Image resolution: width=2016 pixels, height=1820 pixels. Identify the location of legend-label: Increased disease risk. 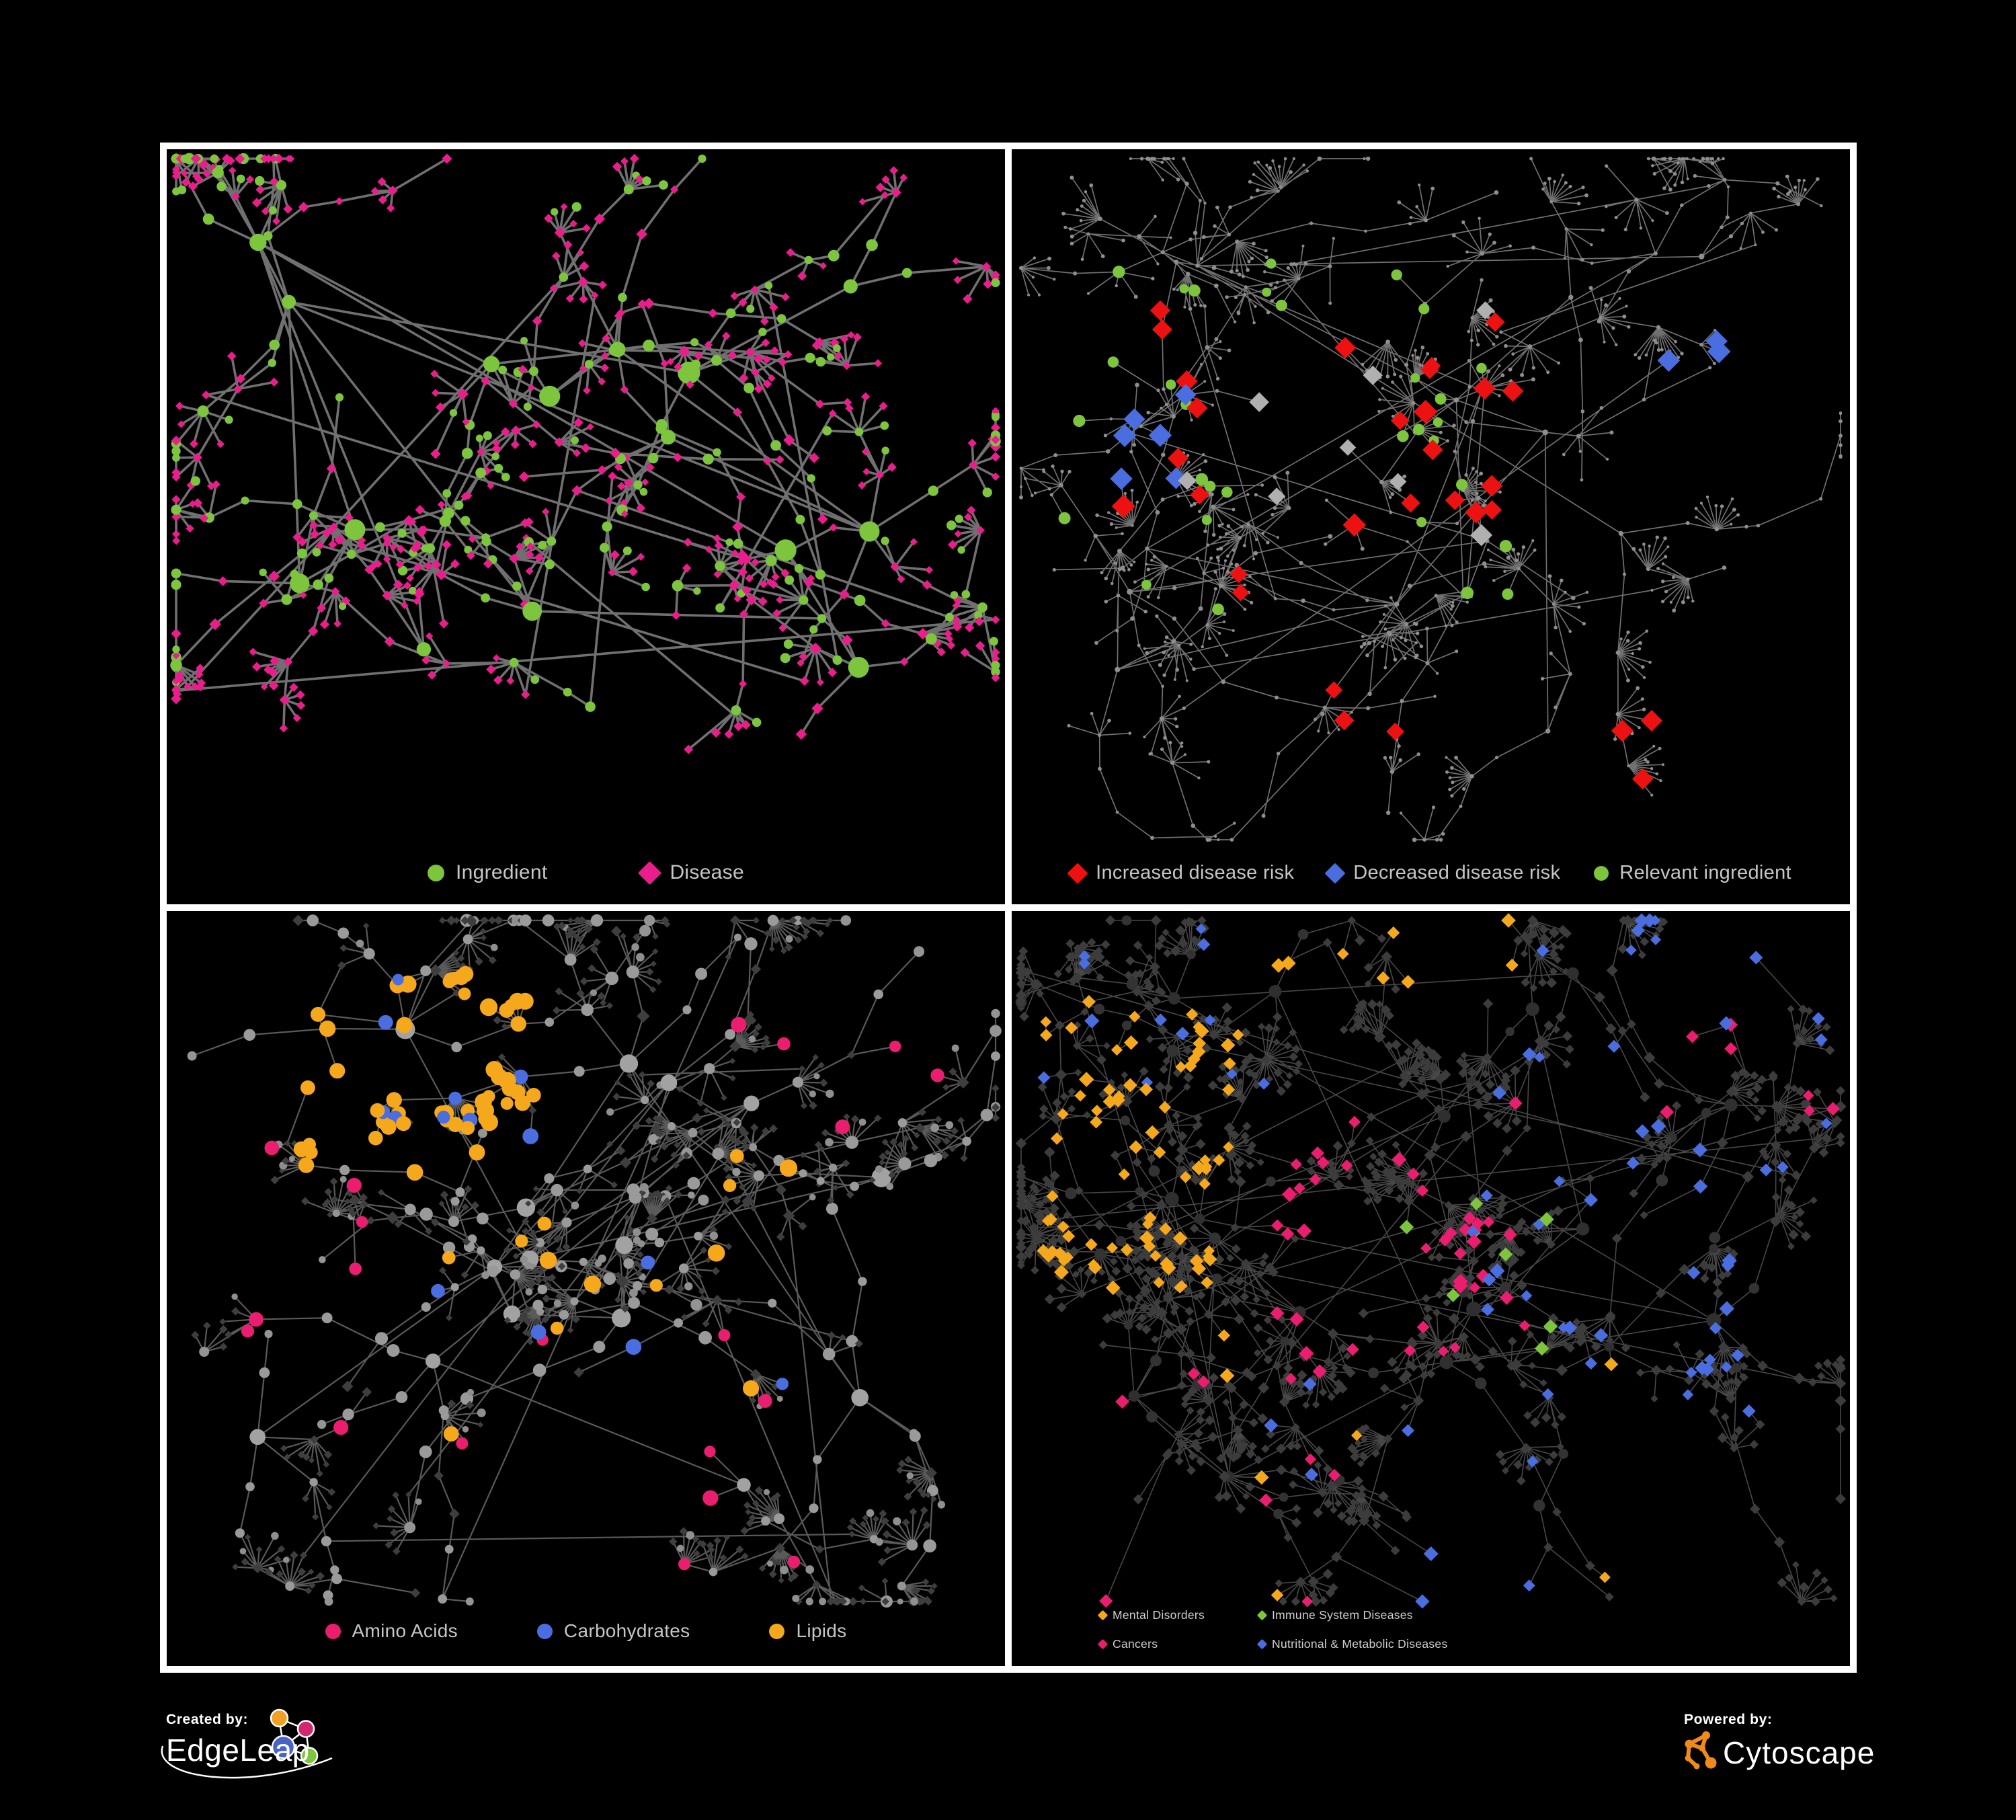
(1195, 872).